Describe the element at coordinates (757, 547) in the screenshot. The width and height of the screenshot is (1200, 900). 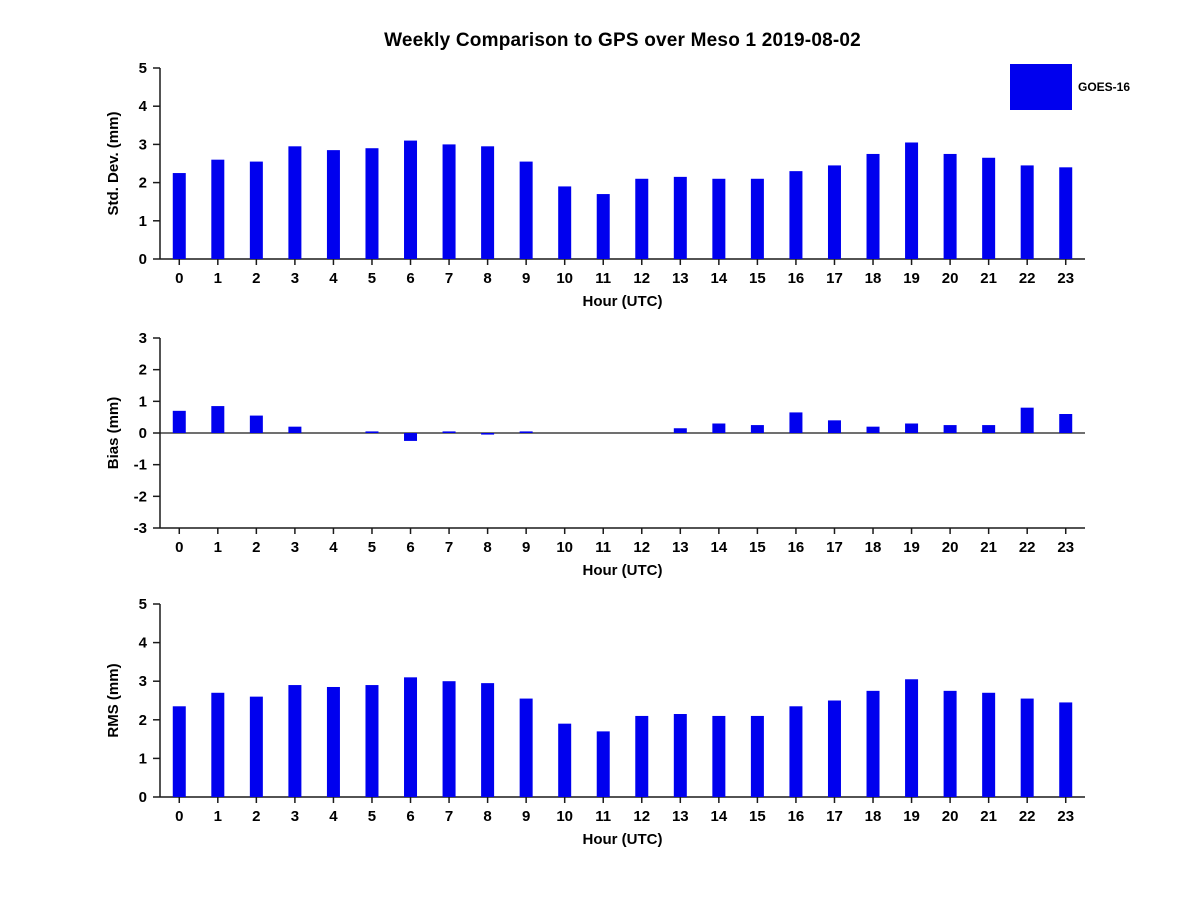
I see `x-tick-label: 15` at that location.